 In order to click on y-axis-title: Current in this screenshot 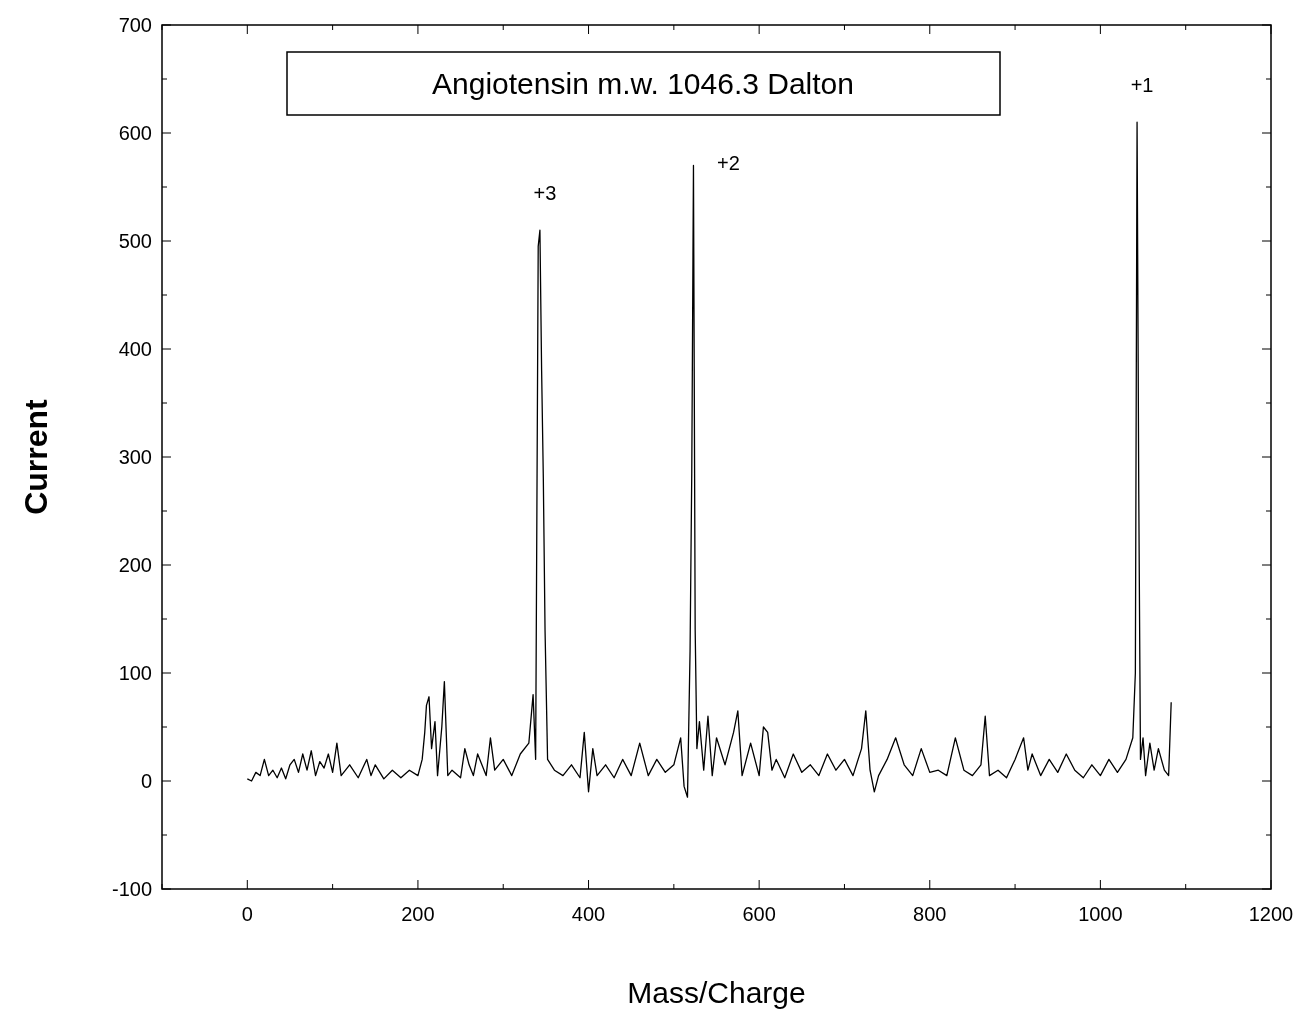, I will do `click(36, 456)`.